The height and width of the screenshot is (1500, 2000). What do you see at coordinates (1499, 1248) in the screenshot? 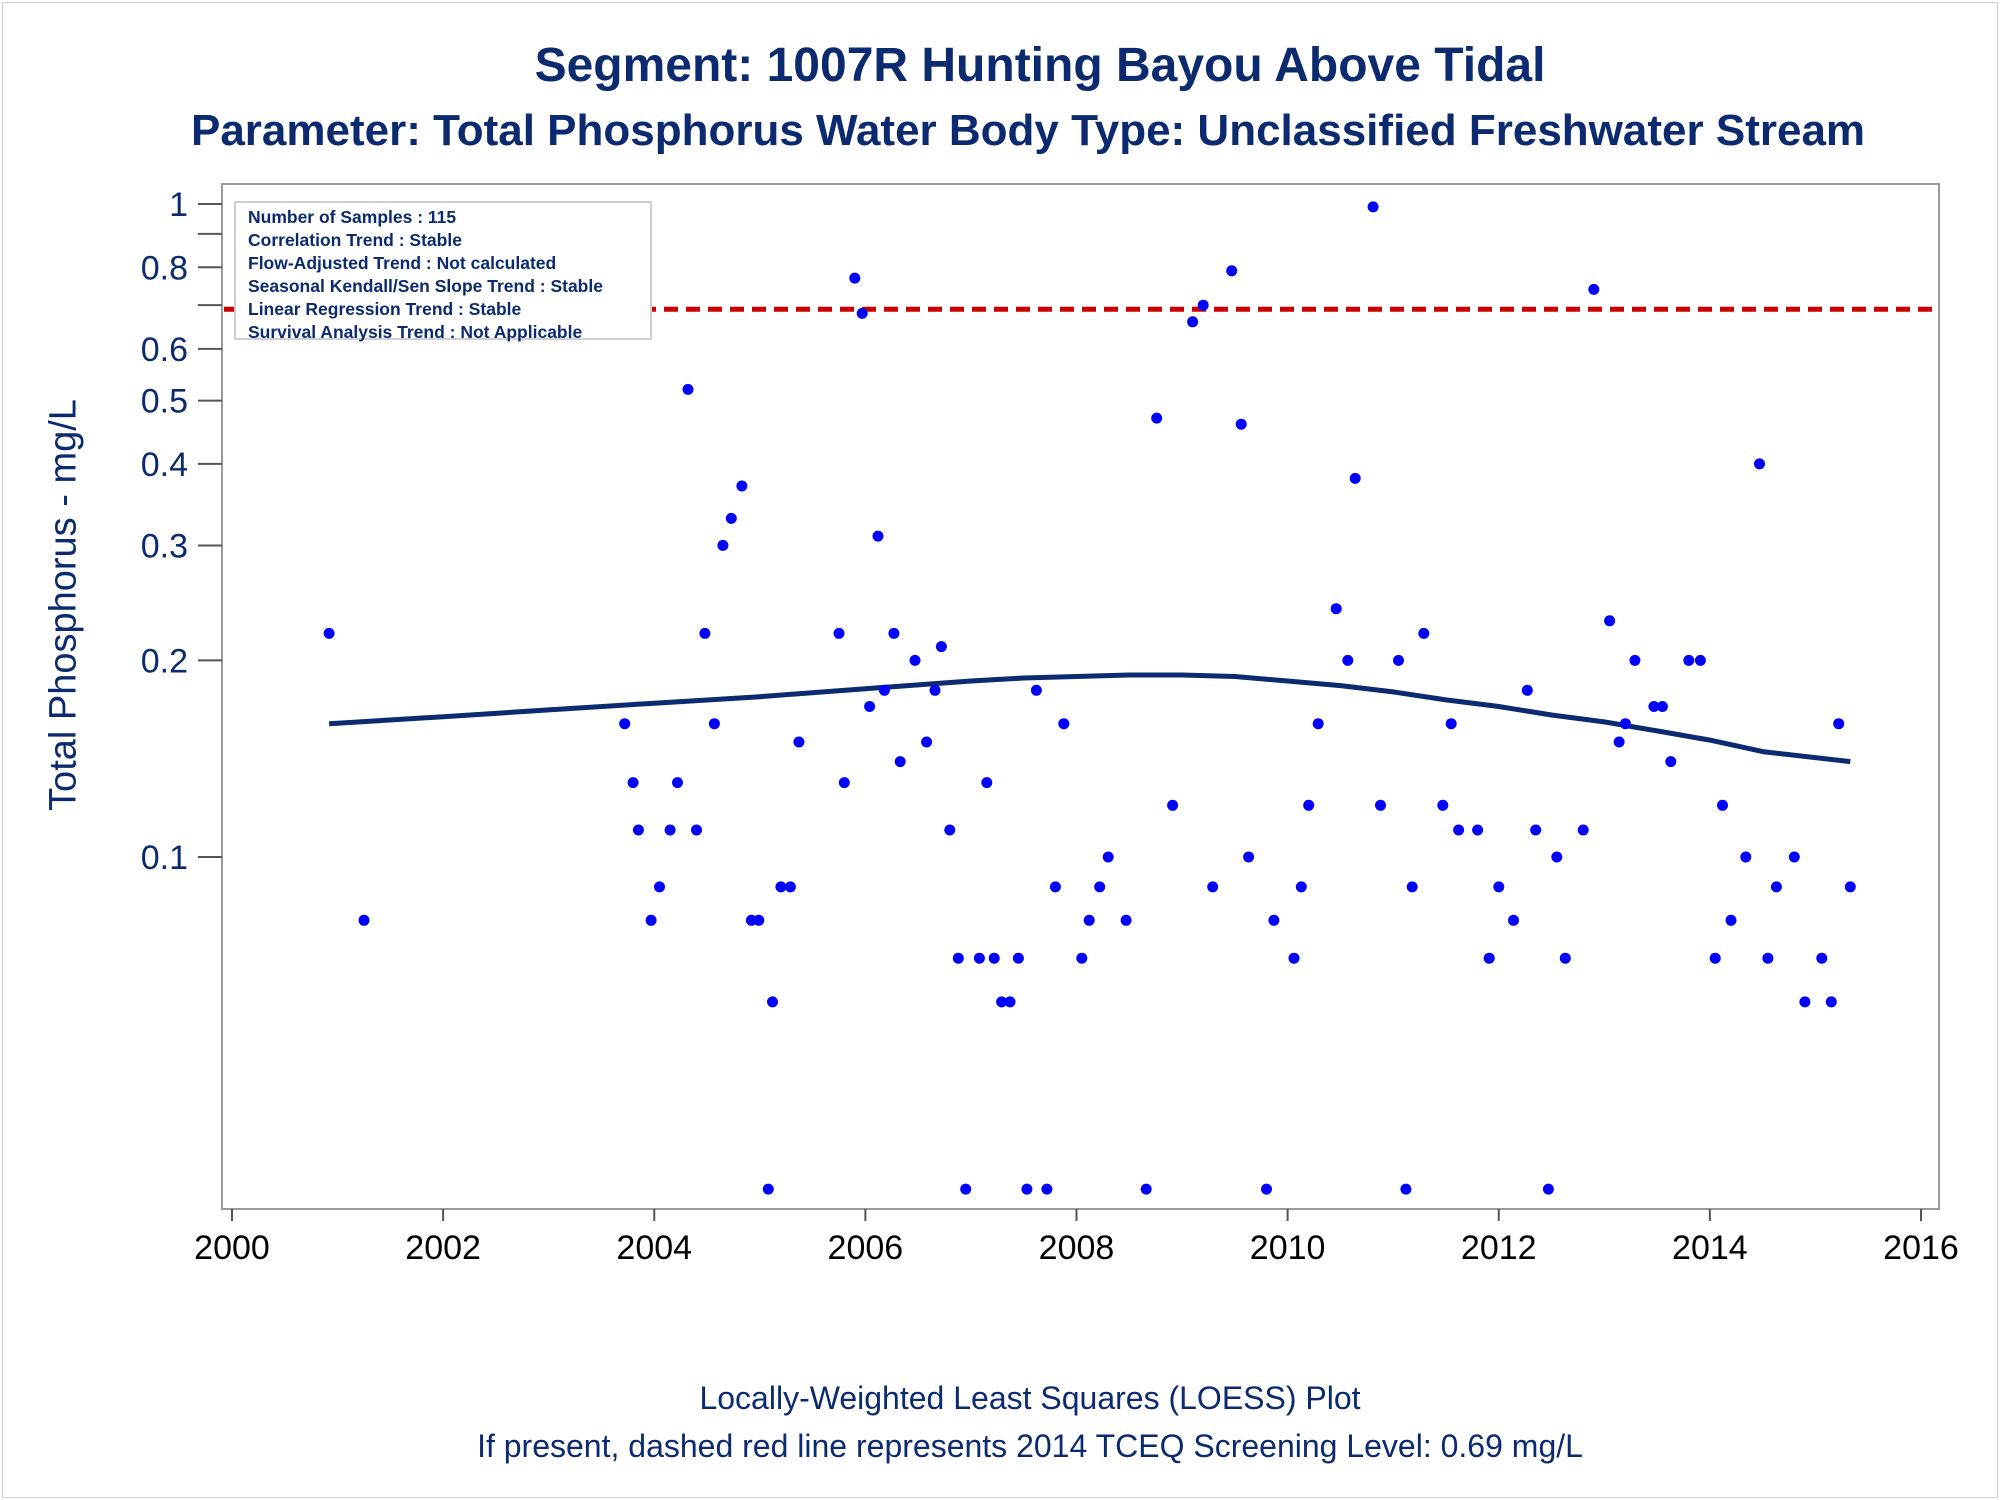
I see `x-tick-label: 2012` at bounding box center [1499, 1248].